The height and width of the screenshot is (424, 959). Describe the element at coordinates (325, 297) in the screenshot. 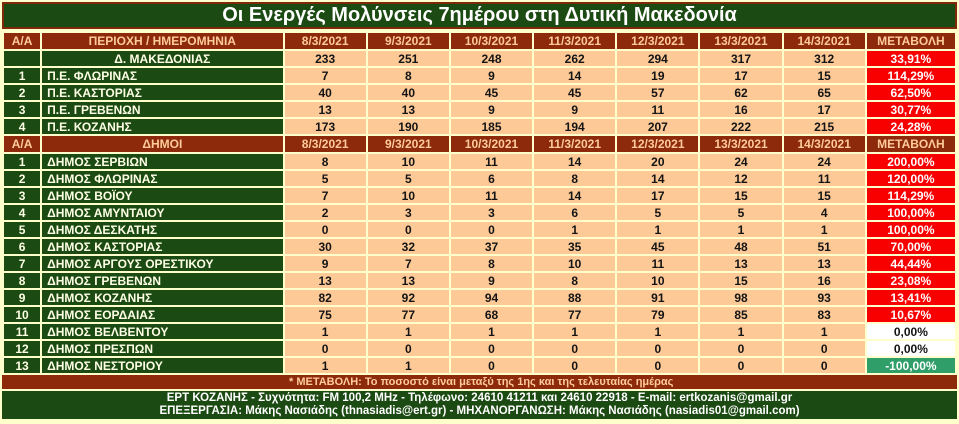

I see `value-cell: 82` at that location.